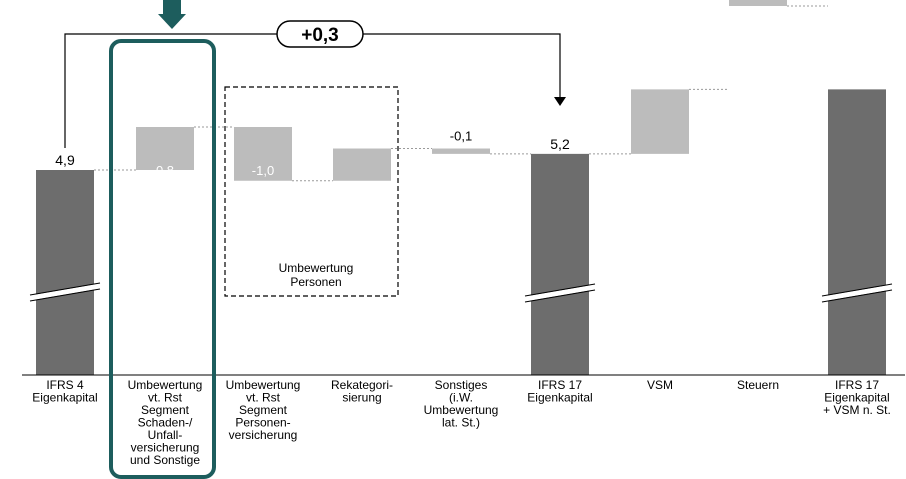 This screenshot has width=906, height=479. What do you see at coordinates (263, 410) in the screenshot?
I see `category-label-2-2: Segment` at bounding box center [263, 410].